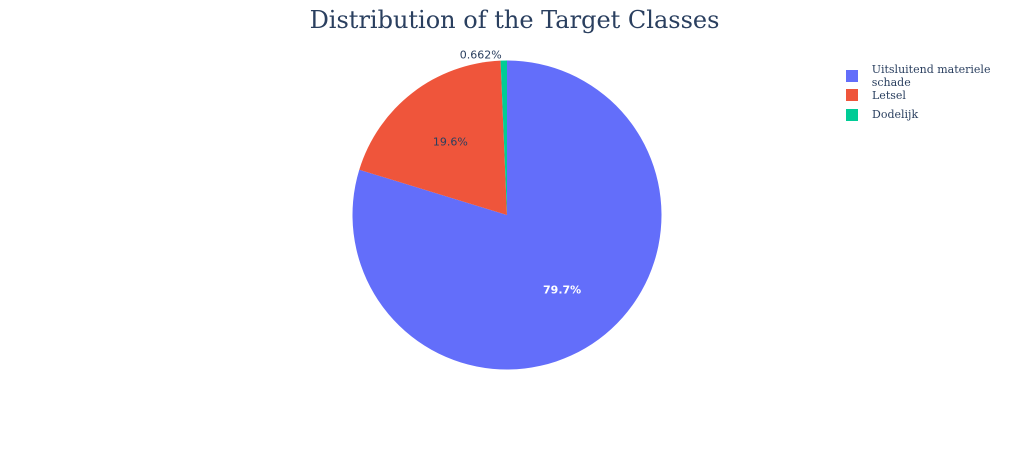  What do you see at coordinates (514, 20) in the screenshot?
I see `chart-title: Distribution of the Target Classes` at bounding box center [514, 20].